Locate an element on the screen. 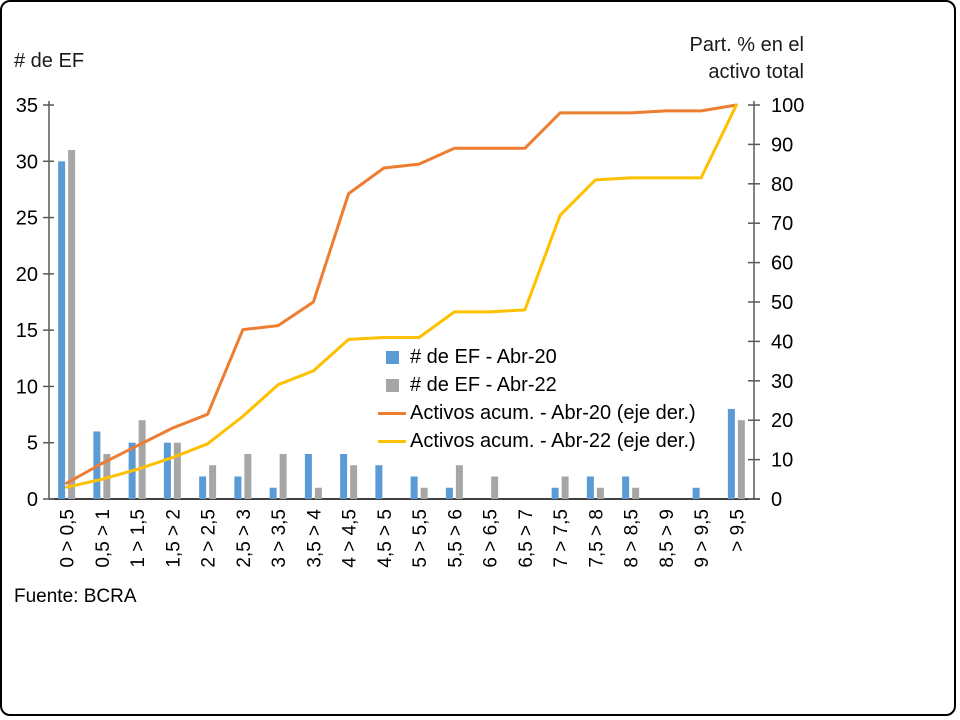  svg-text: 50 is located at coordinates (782, 303).